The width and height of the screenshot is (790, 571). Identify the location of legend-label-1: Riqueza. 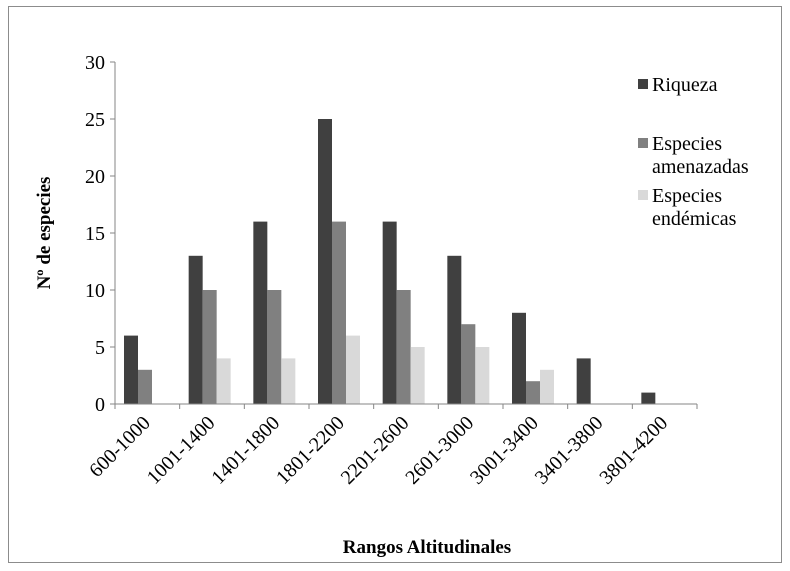
(685, 85).